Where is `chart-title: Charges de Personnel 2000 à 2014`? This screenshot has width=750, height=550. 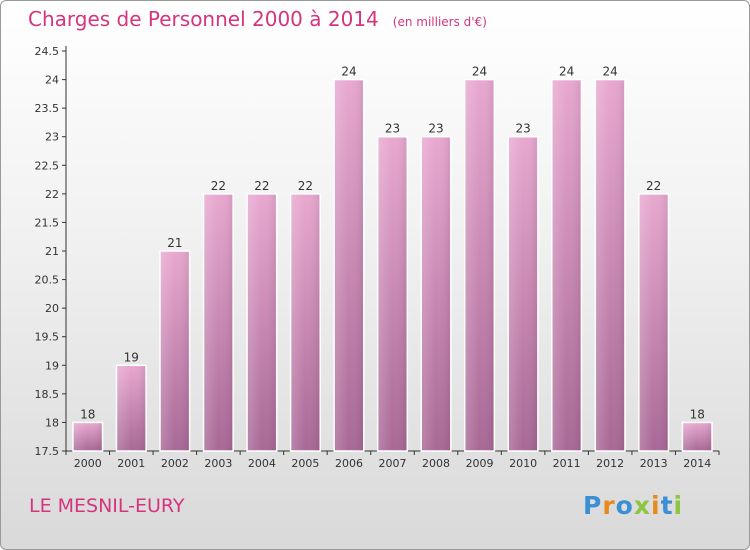 chart-title: Charges de Personnel 2000 à 2014 is located at coordinates (203, 19).